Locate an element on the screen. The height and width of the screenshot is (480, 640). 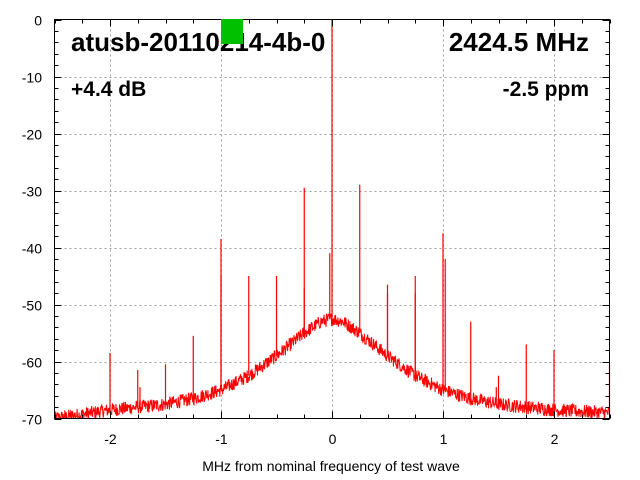
y-tick-label: -50 is located at coordinates (32, 306).